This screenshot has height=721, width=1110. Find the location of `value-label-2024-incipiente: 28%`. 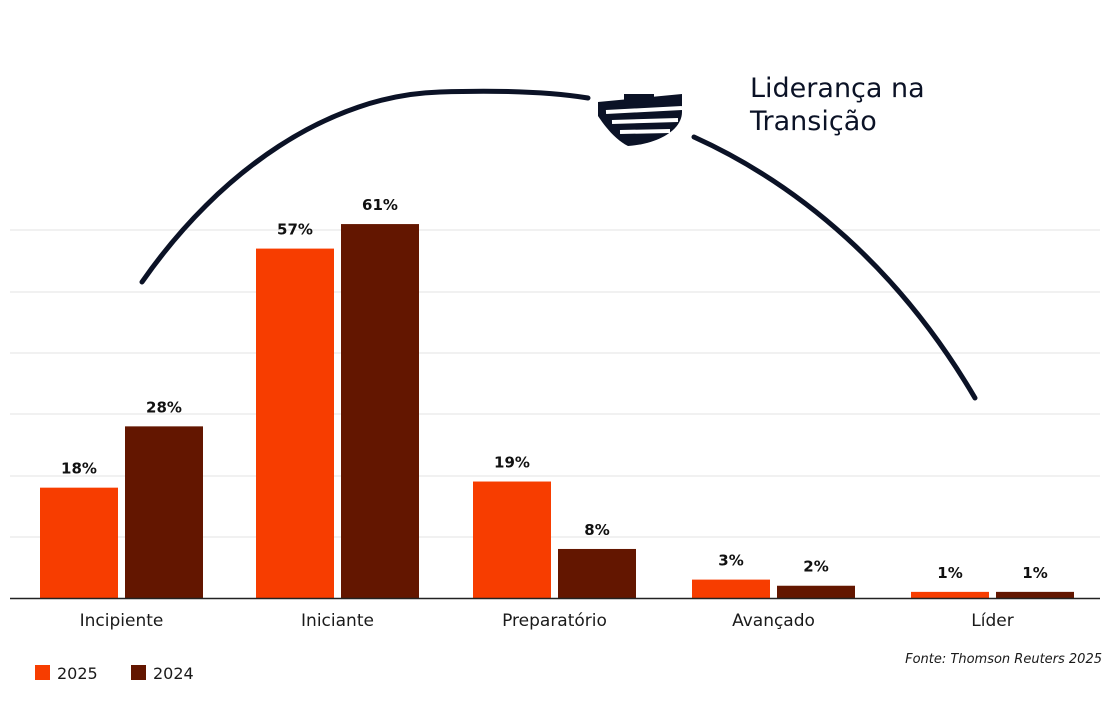

value-label-2024-incipiente: 28% is located at coordinates (164, 407).